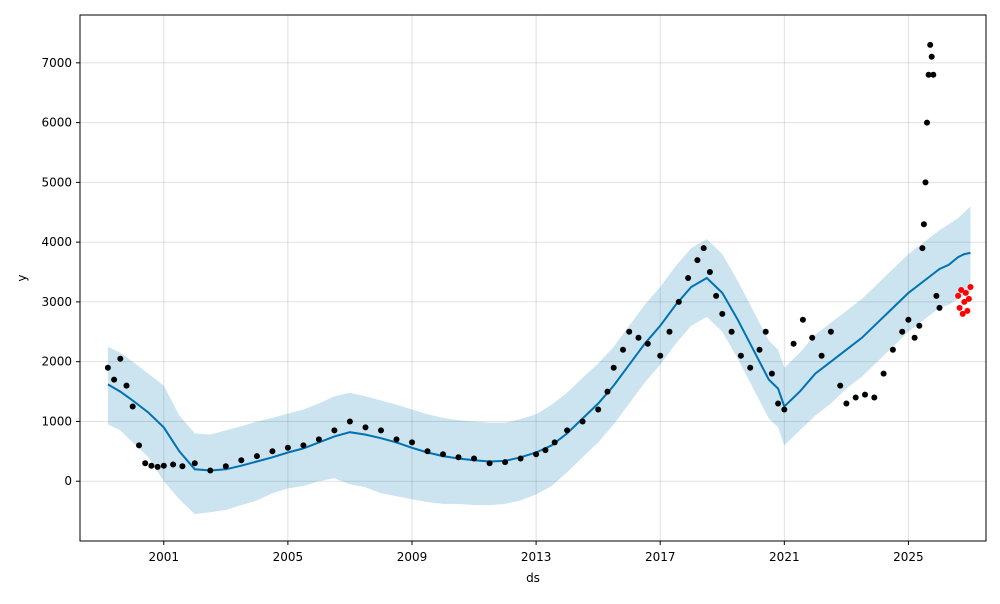 The width and height of the screenshot is (1000, 604). Describe the element at coordinates (22, 277) in the screenshot. I see `y-axis-label: y` at that location.